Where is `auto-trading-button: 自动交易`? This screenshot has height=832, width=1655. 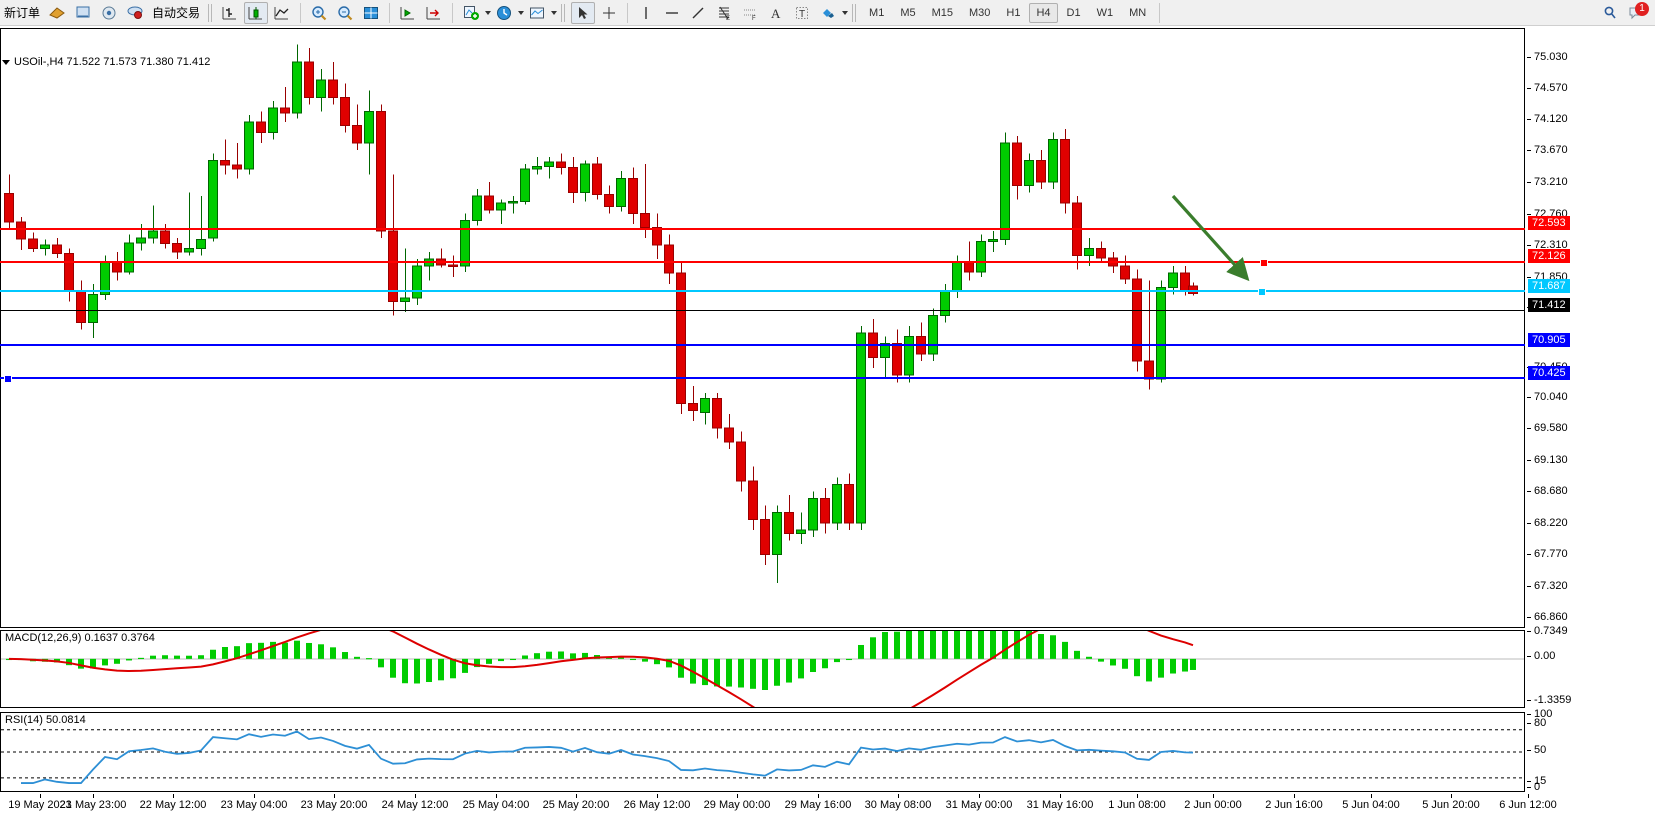 auto-trading-button: 自动交易 is located at coordinates (176, 13).